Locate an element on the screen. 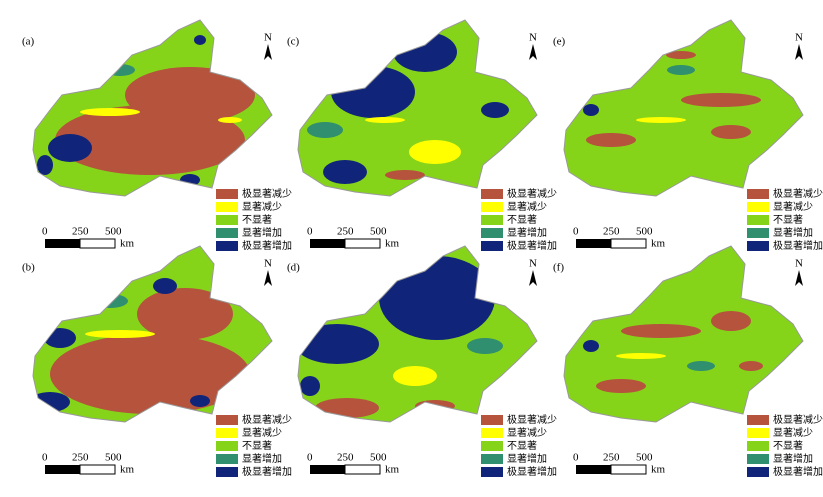 The width and height of the screenshot is (823, 497). map-fill is located at coordinates (683, 108).